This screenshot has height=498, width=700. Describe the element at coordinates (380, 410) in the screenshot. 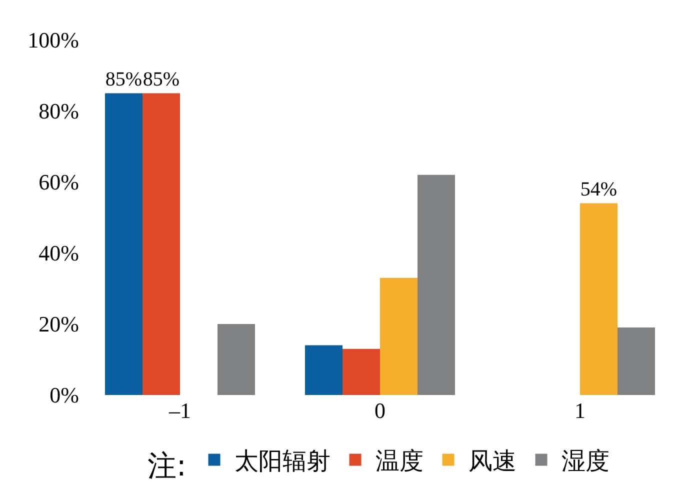

I see `x-tick-label: 0` at that location.